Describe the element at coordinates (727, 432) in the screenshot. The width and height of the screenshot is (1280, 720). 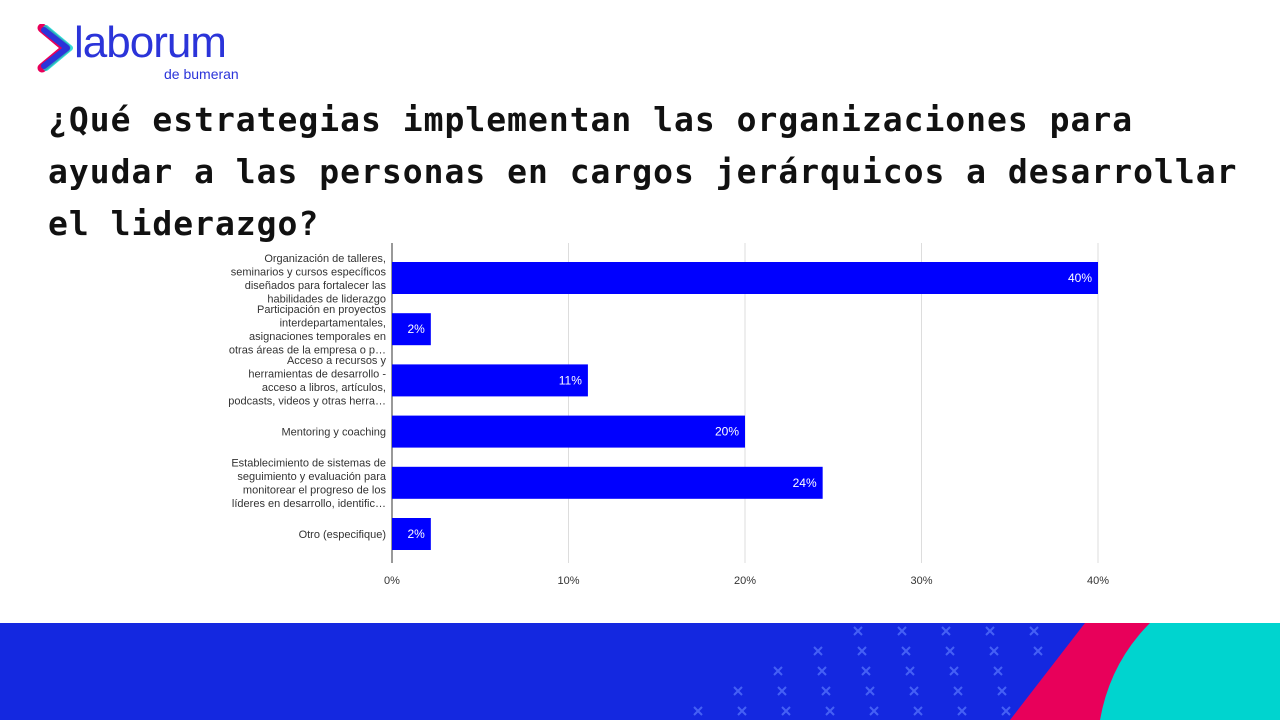
I see `data-label: 20%` at that location.